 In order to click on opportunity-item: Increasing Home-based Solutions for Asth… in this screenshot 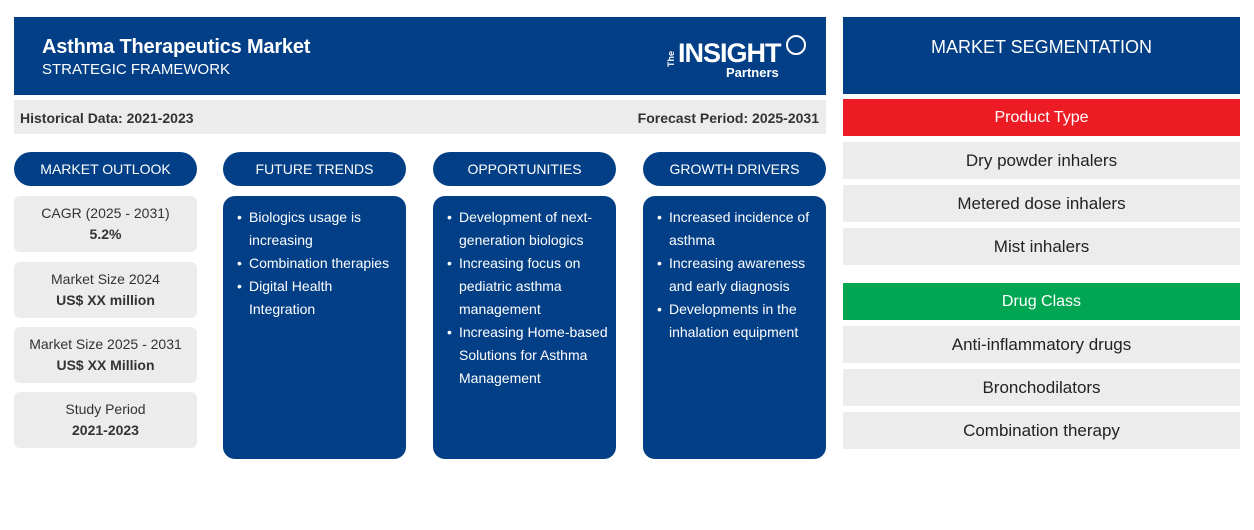, I will do `click(527, 355)`.